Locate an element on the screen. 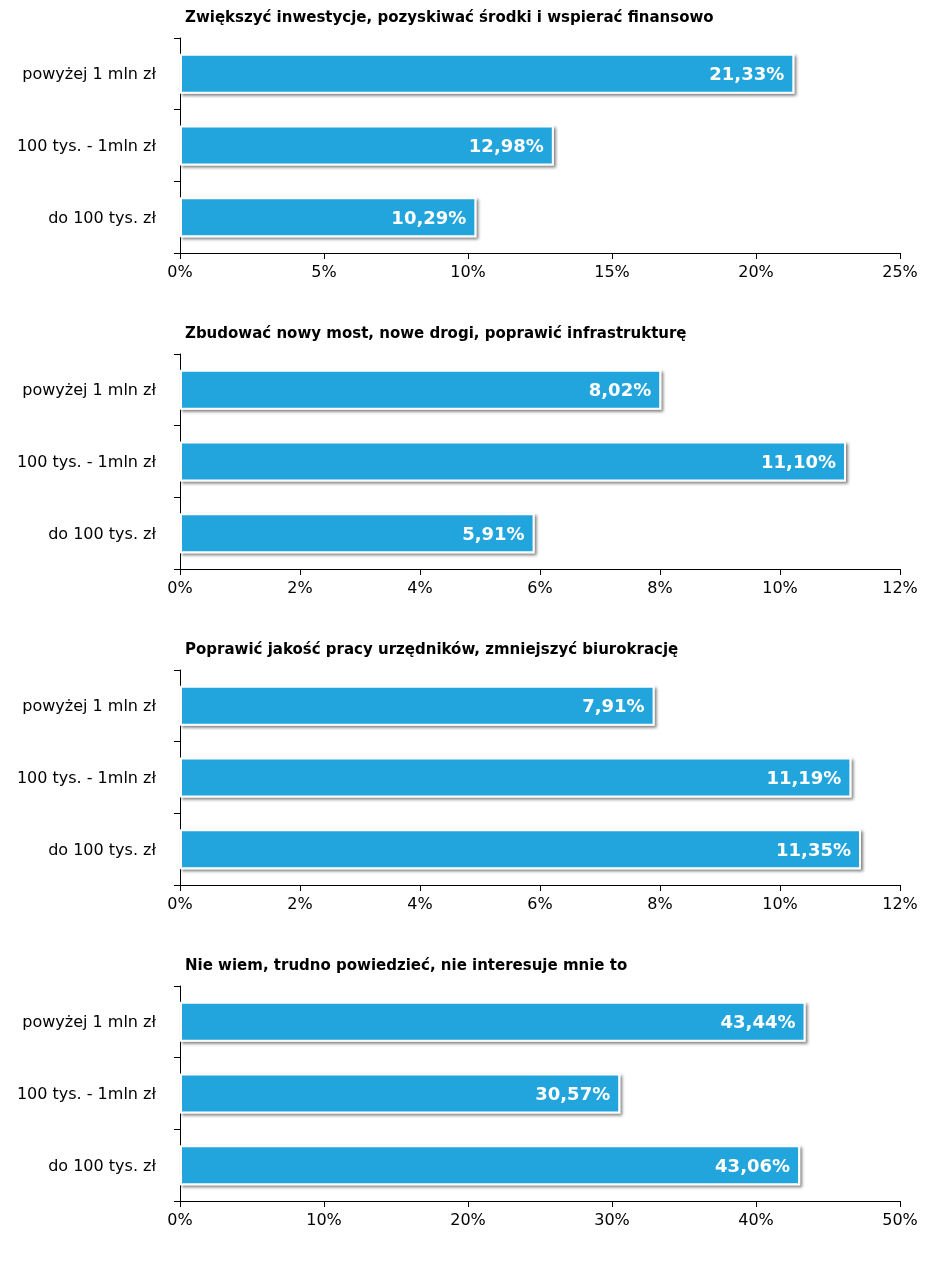 This screenshot has height=1265, width=929. data-label: 11,10% is located at coordinates (798, 461).